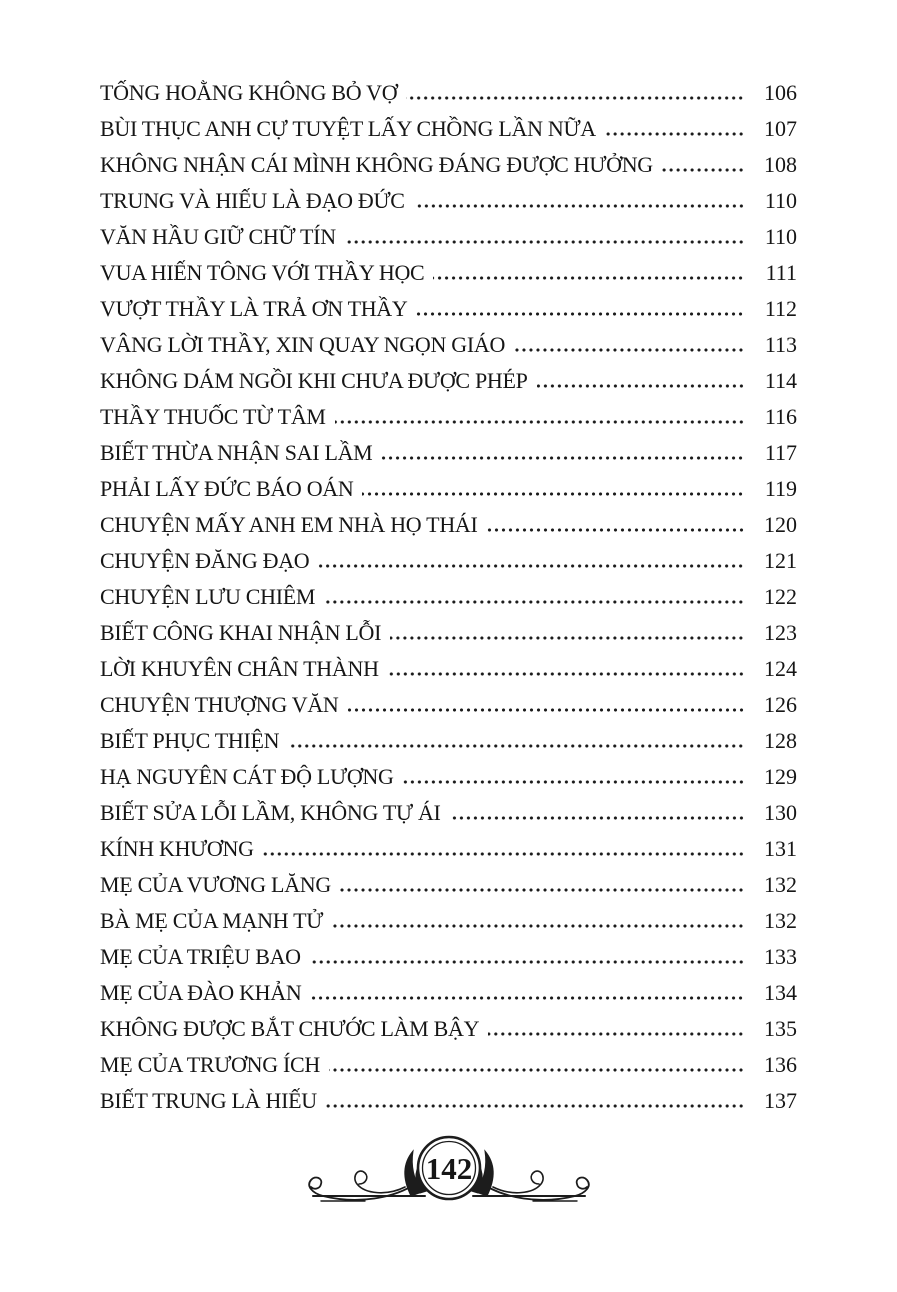 This screenshot has height=1292, width=897. Describe the element at coordinates (780, 488) in the screenshot. I see `toc-entry-page: 119` at that location.